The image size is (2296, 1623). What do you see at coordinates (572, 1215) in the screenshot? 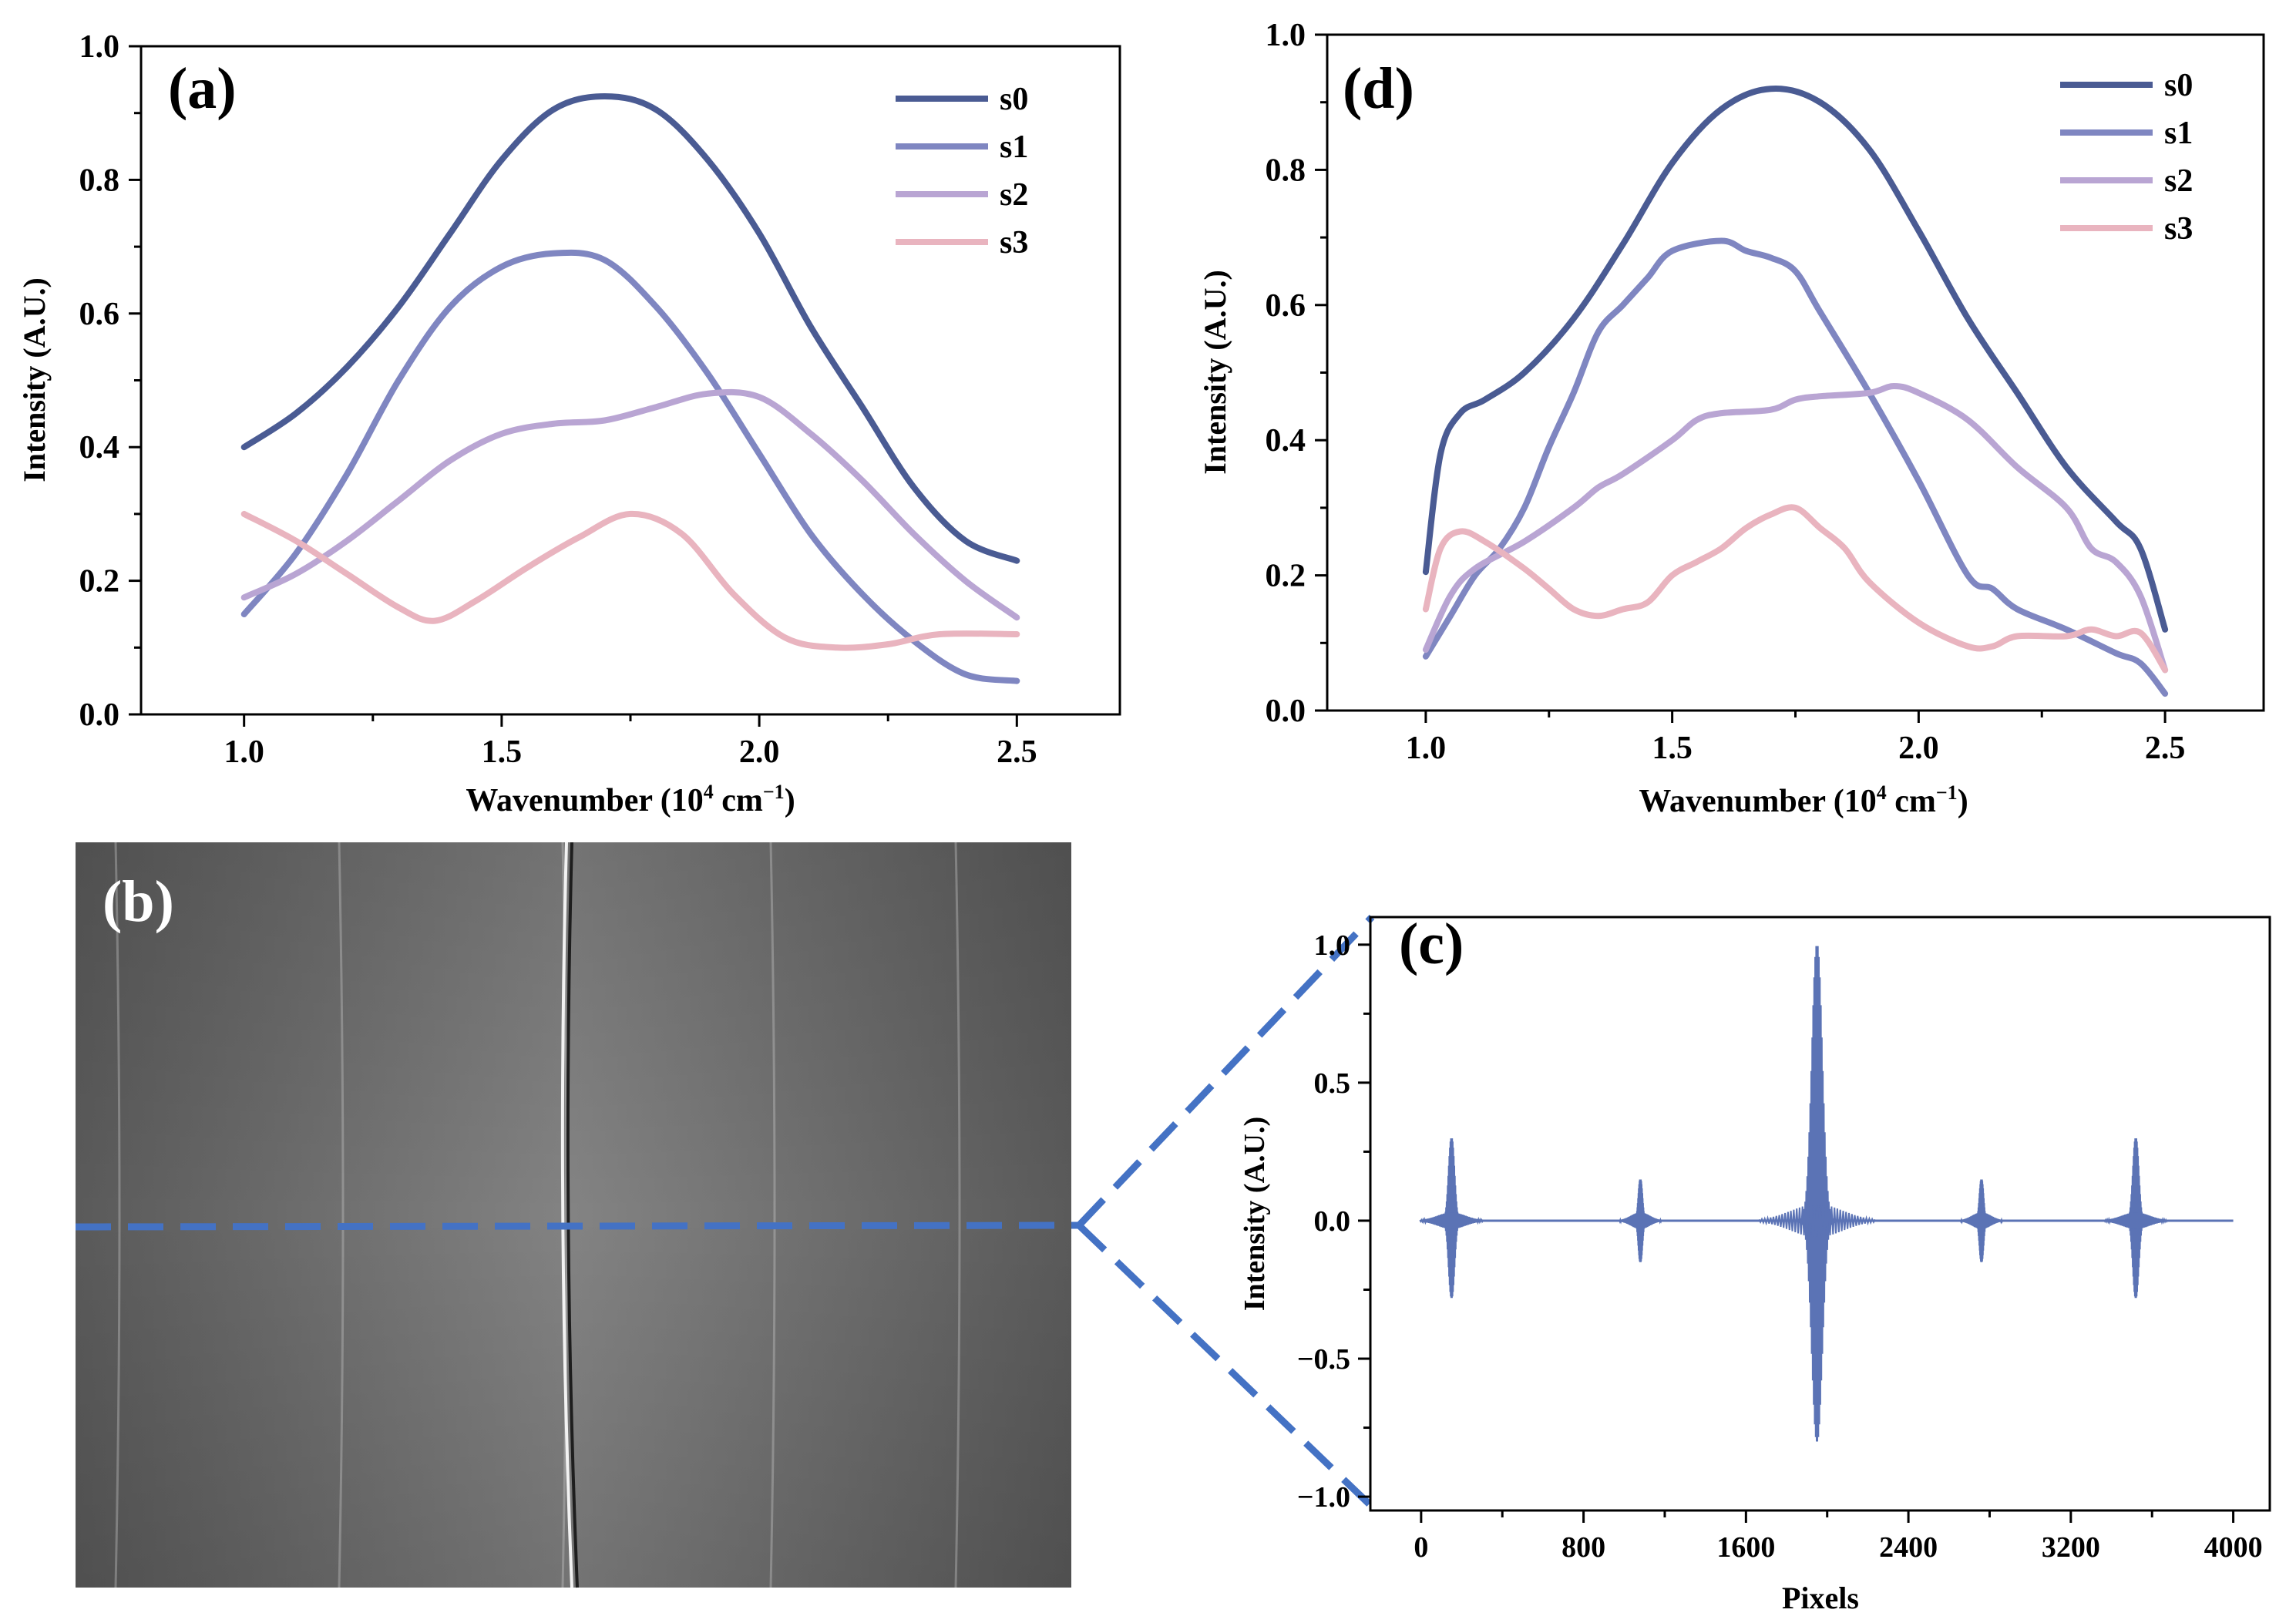
I see `central-fringe-dark` at bounding box center [572, 1215].